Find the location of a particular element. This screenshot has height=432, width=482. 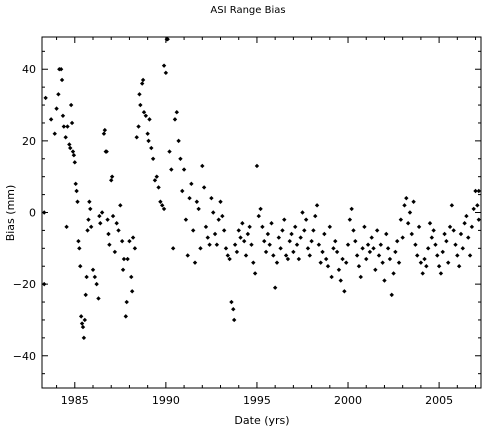

x-tick-label: 2005 is located at coordinates (439, 400).